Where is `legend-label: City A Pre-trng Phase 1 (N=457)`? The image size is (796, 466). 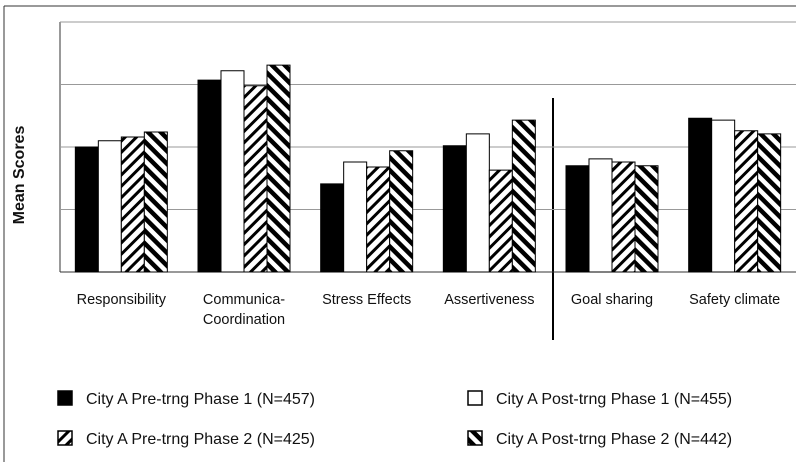 legend-label: City A Pre-trng Phase 1 (N=457) is located at coordinates (200, 399).